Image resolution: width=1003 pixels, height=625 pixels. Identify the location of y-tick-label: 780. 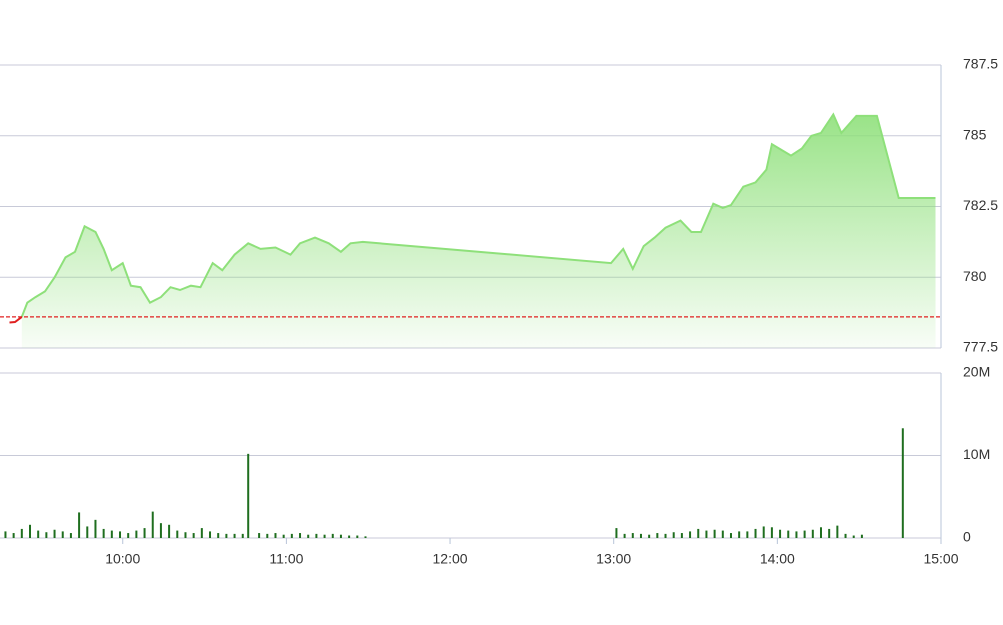
(975, 276).